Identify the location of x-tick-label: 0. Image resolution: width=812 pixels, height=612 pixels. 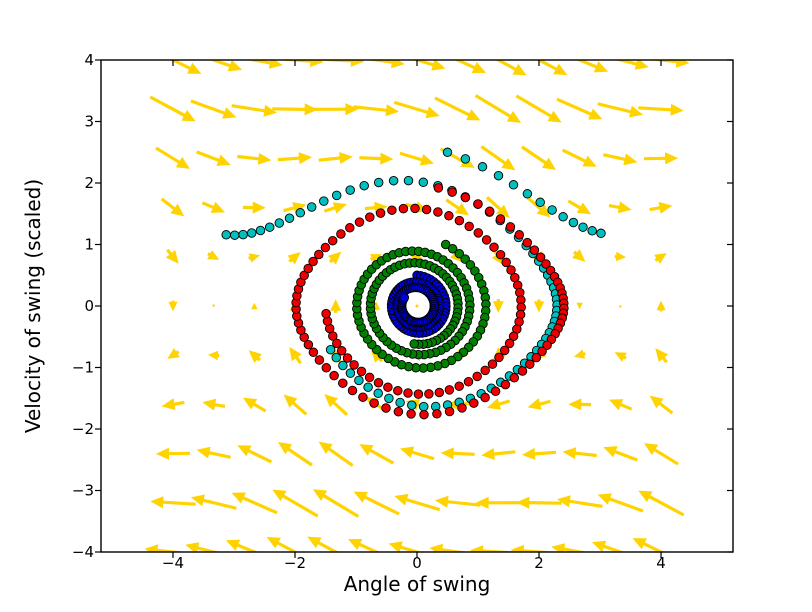
(417, 563).